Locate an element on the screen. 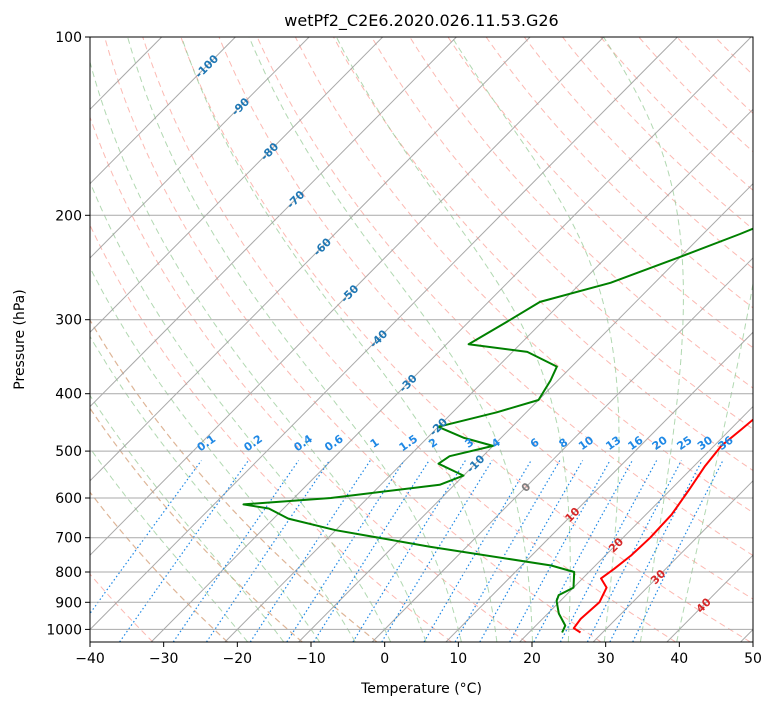  x-tick-label: 30 is located at coordinates (606, 659).